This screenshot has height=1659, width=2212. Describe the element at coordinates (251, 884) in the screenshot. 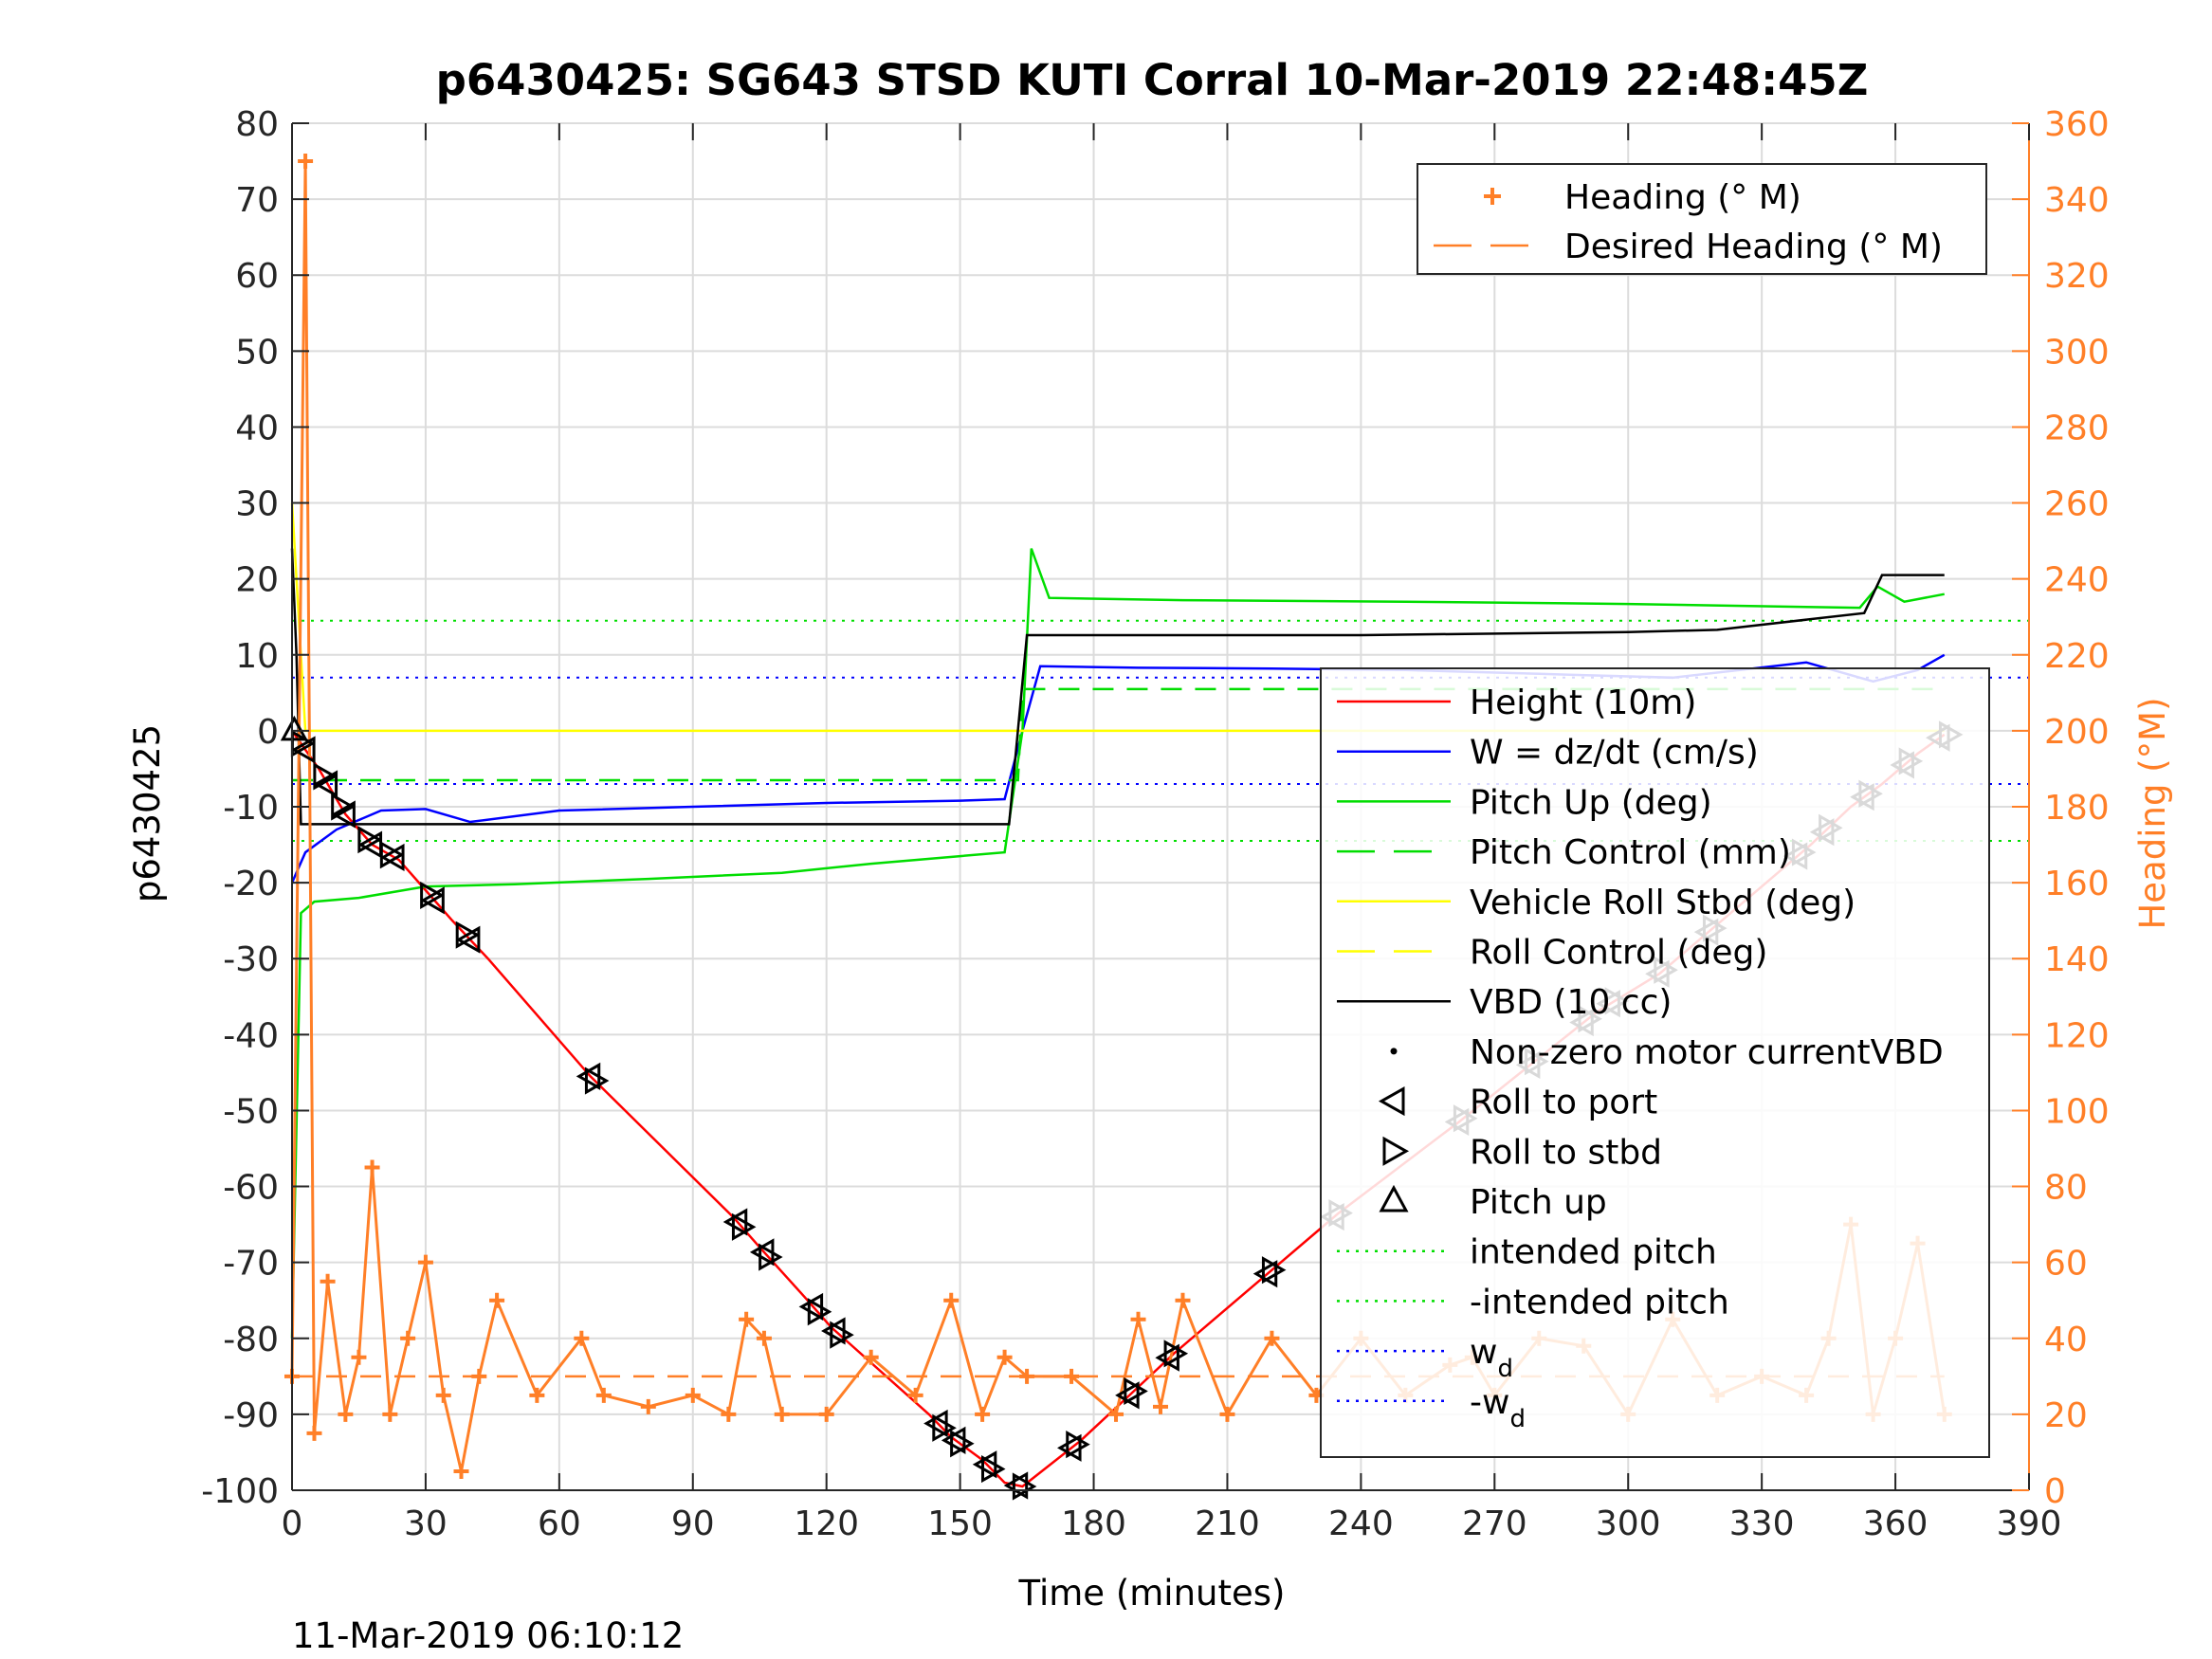

I see `y-tick-label: -20` at that location.